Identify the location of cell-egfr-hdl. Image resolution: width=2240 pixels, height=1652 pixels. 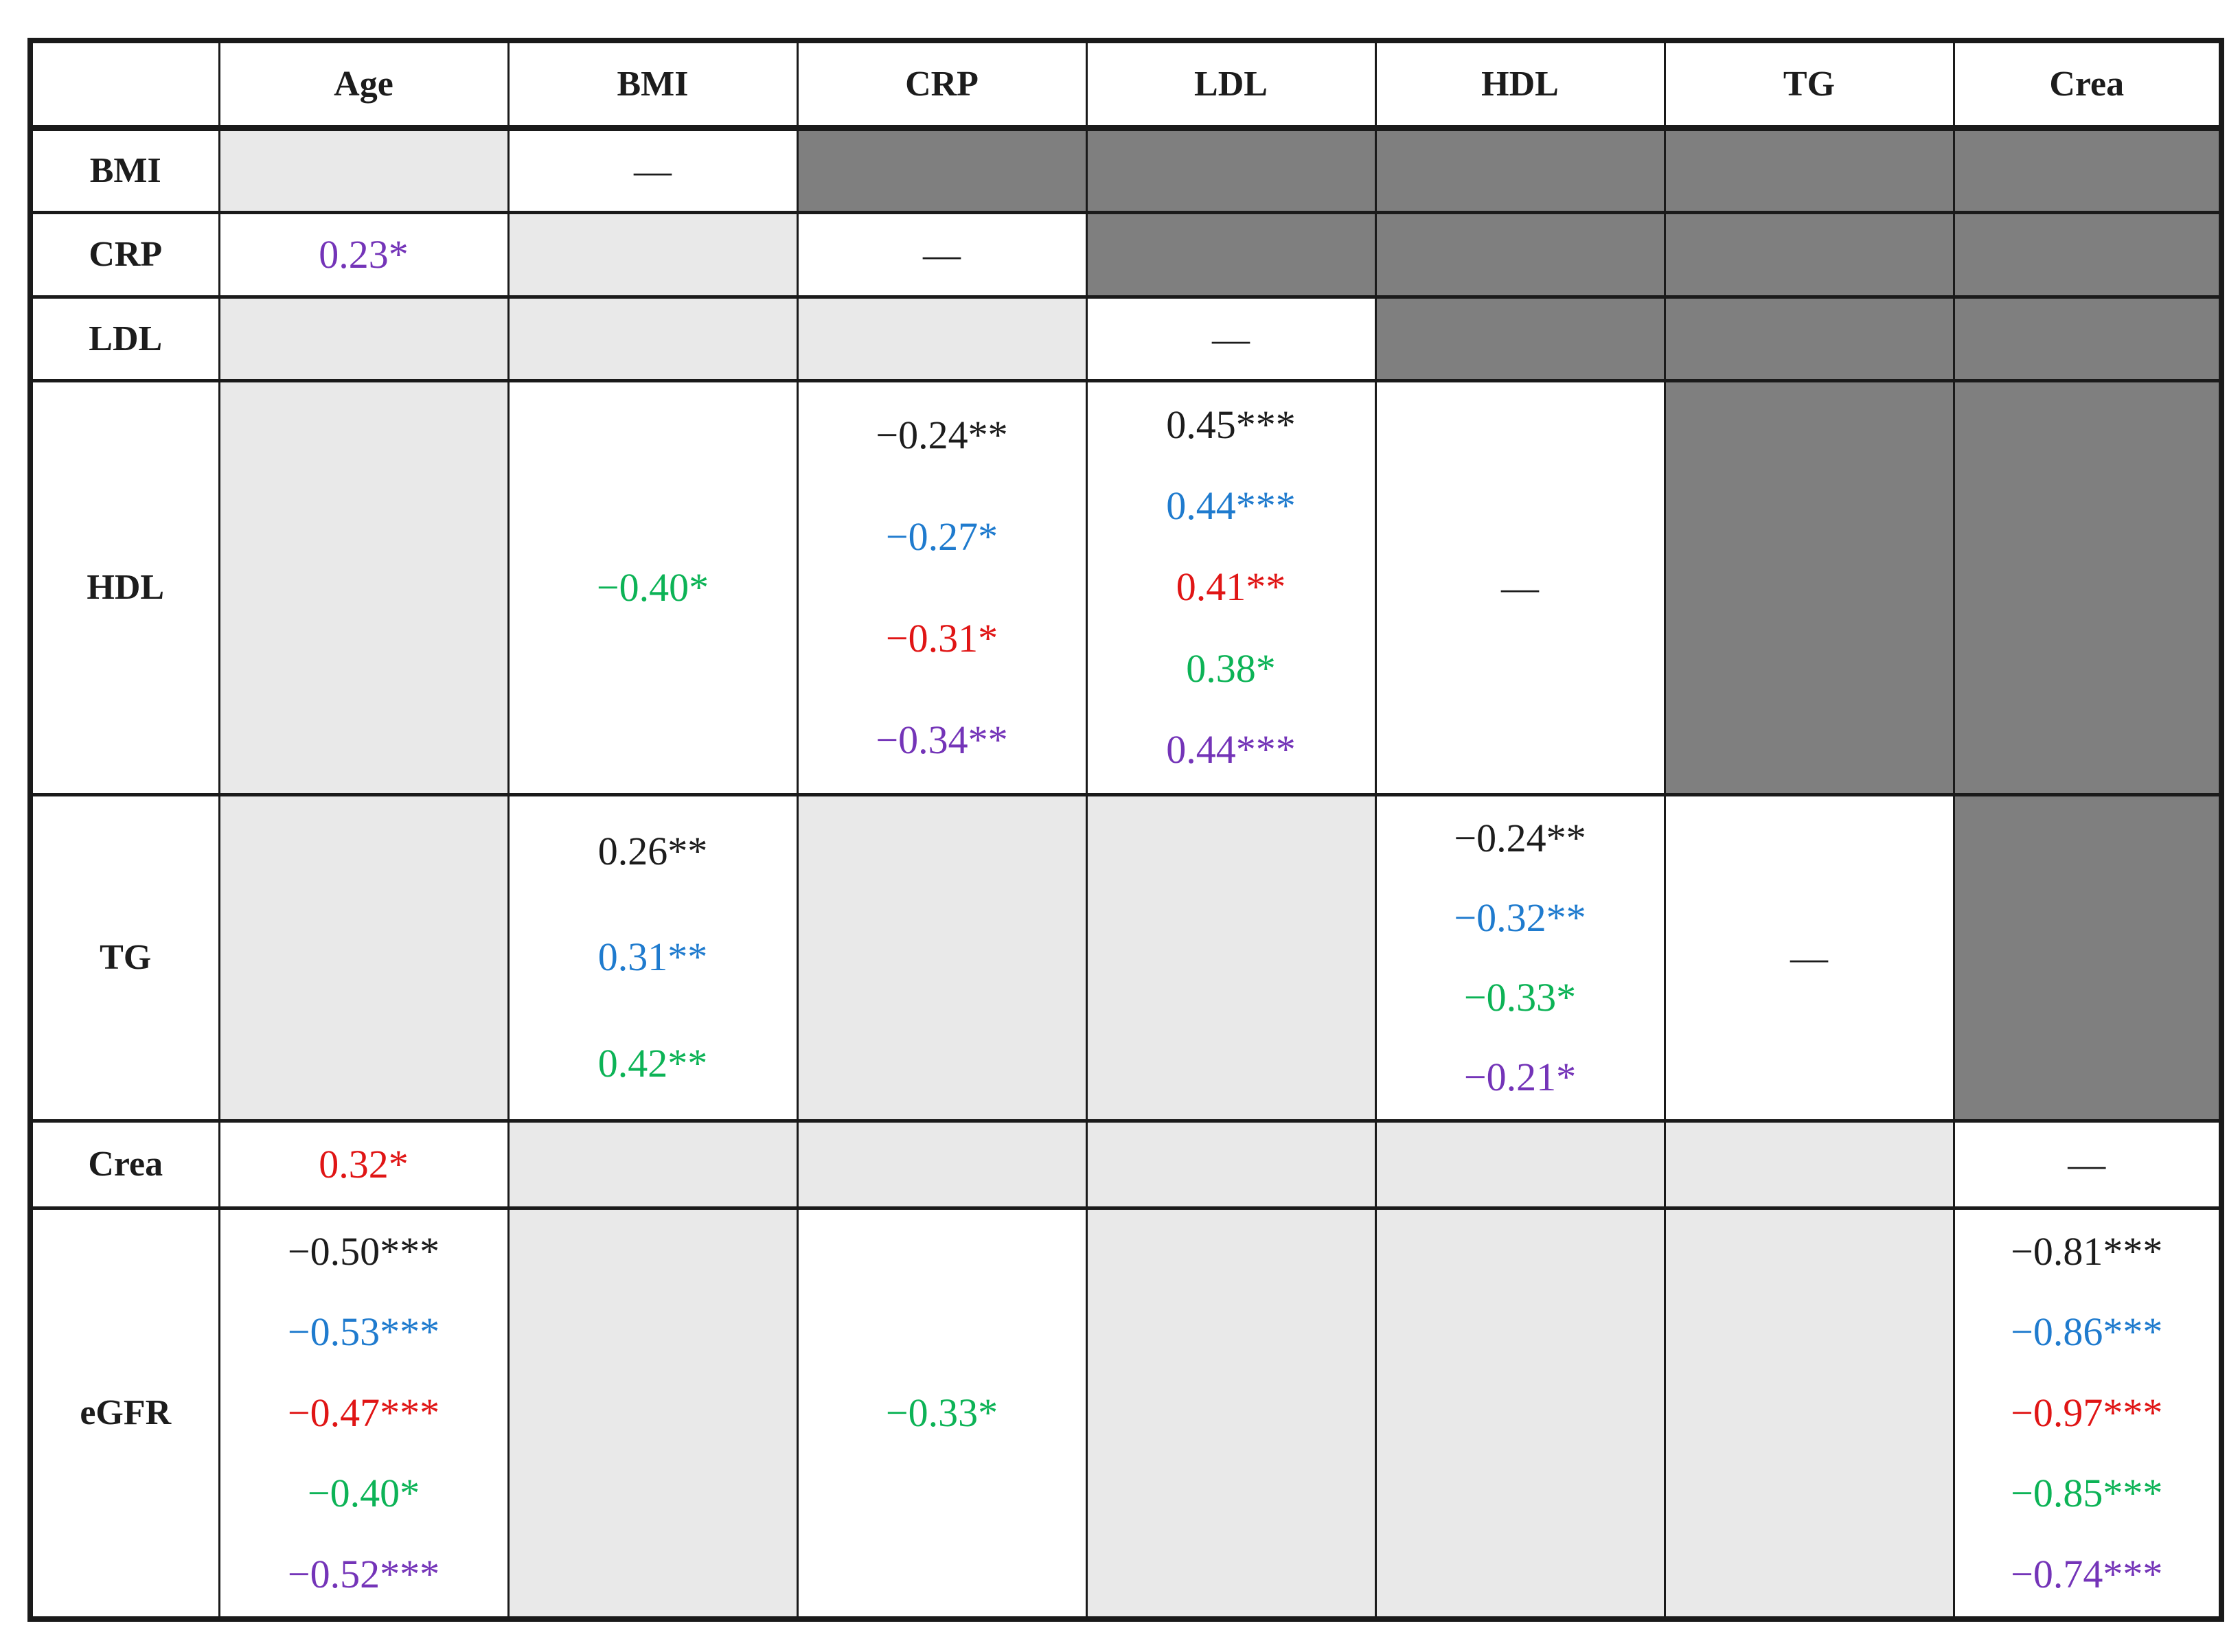
(1520, 1414).